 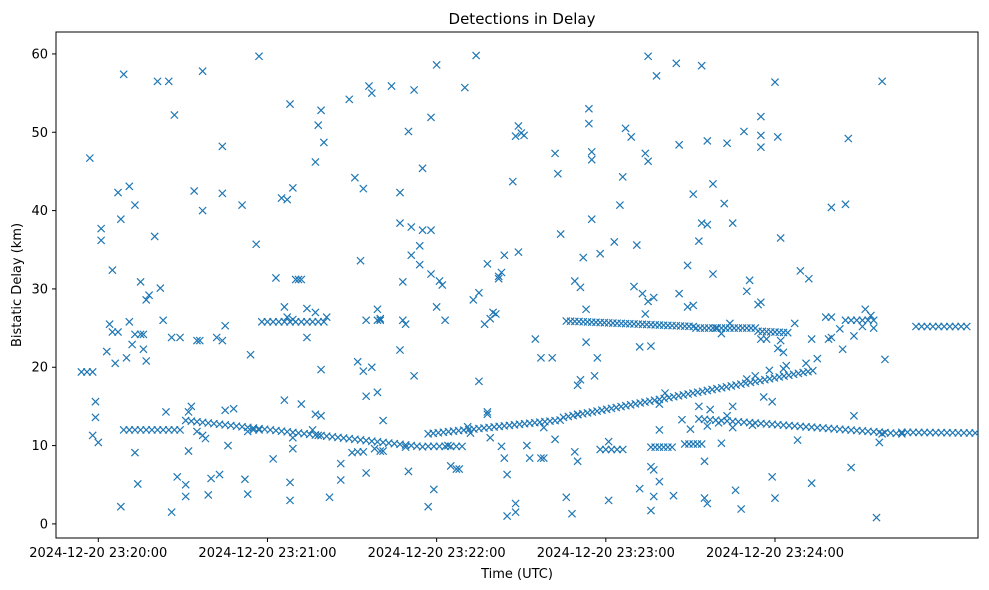 I want to click on y-tick-label: 40, so click(x=39, y=211).